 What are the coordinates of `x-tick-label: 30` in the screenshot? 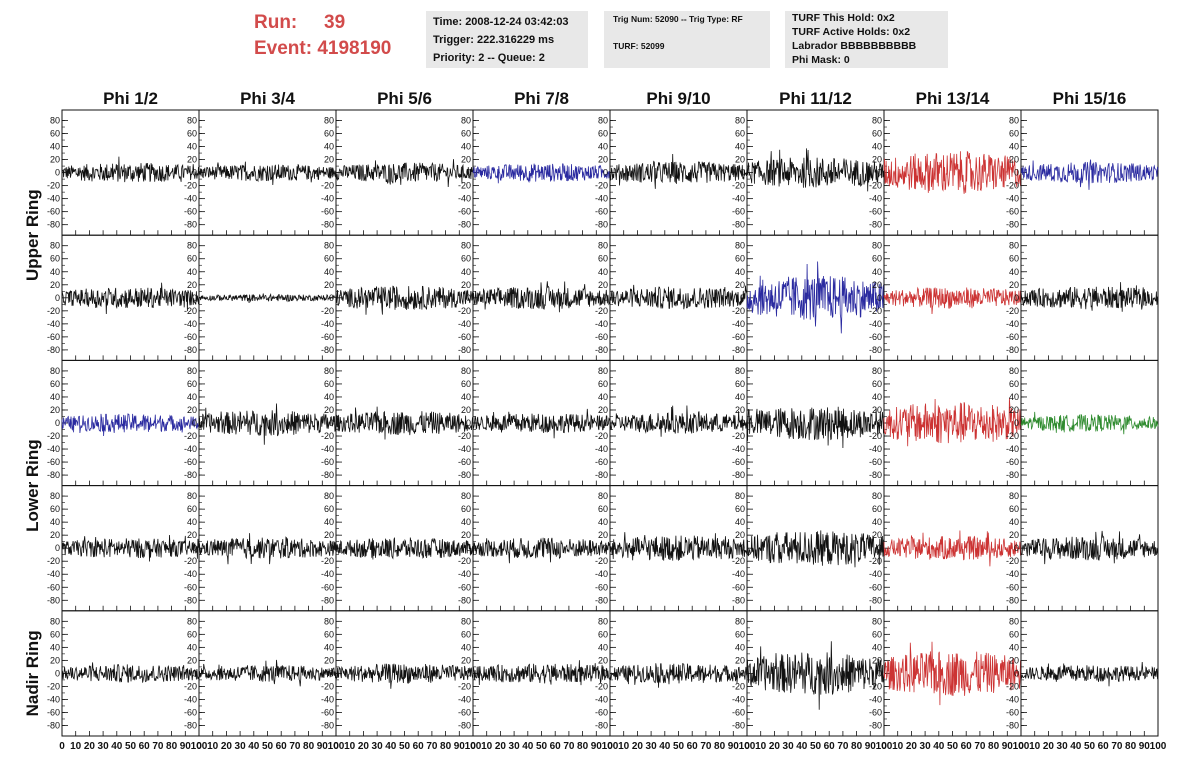 It's located at (652, 746).